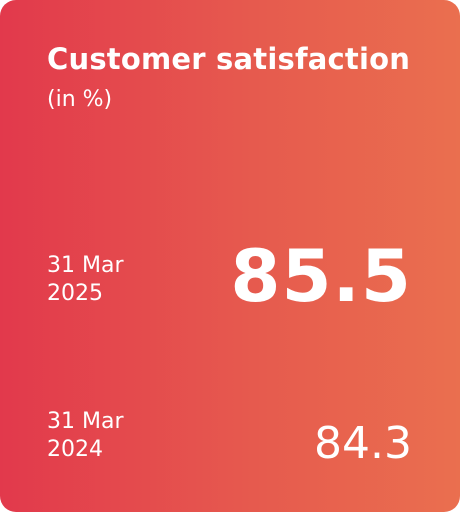  Describe the element at coordinates (80, 99) in the screenshot. I see `card-unit-subtitle: (in %)` at that location.